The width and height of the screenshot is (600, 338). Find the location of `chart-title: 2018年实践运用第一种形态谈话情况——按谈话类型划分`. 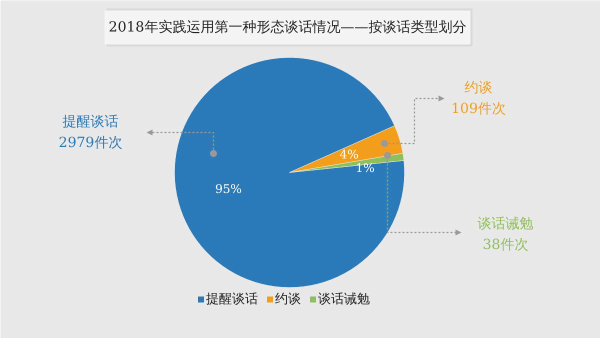

chart-title: 2018年实践运用第一种形态谈话情况——按谈话类型划分 is located at coordinates (287, 28).